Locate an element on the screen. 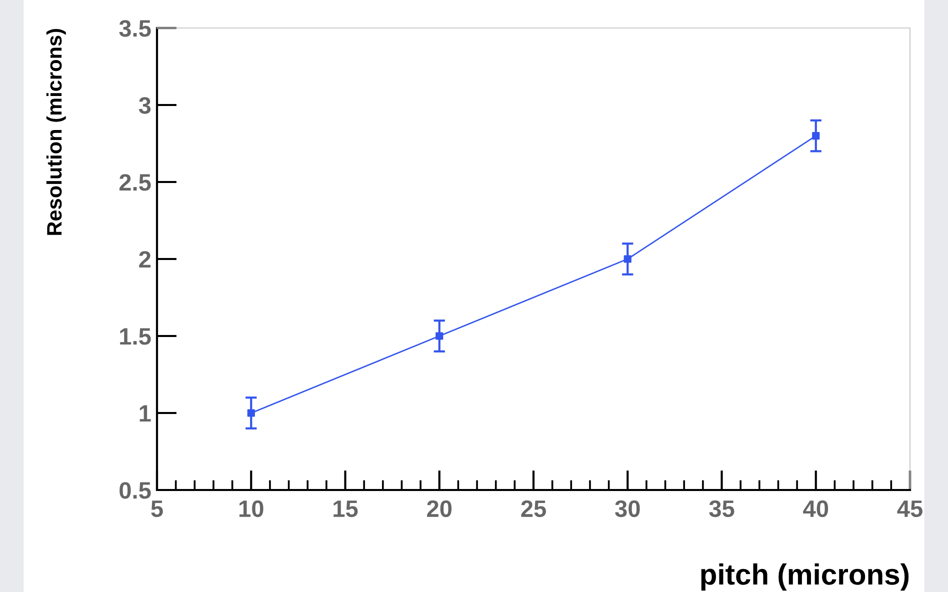  y-tick-label: 1 is located at coordinates (145, 413).